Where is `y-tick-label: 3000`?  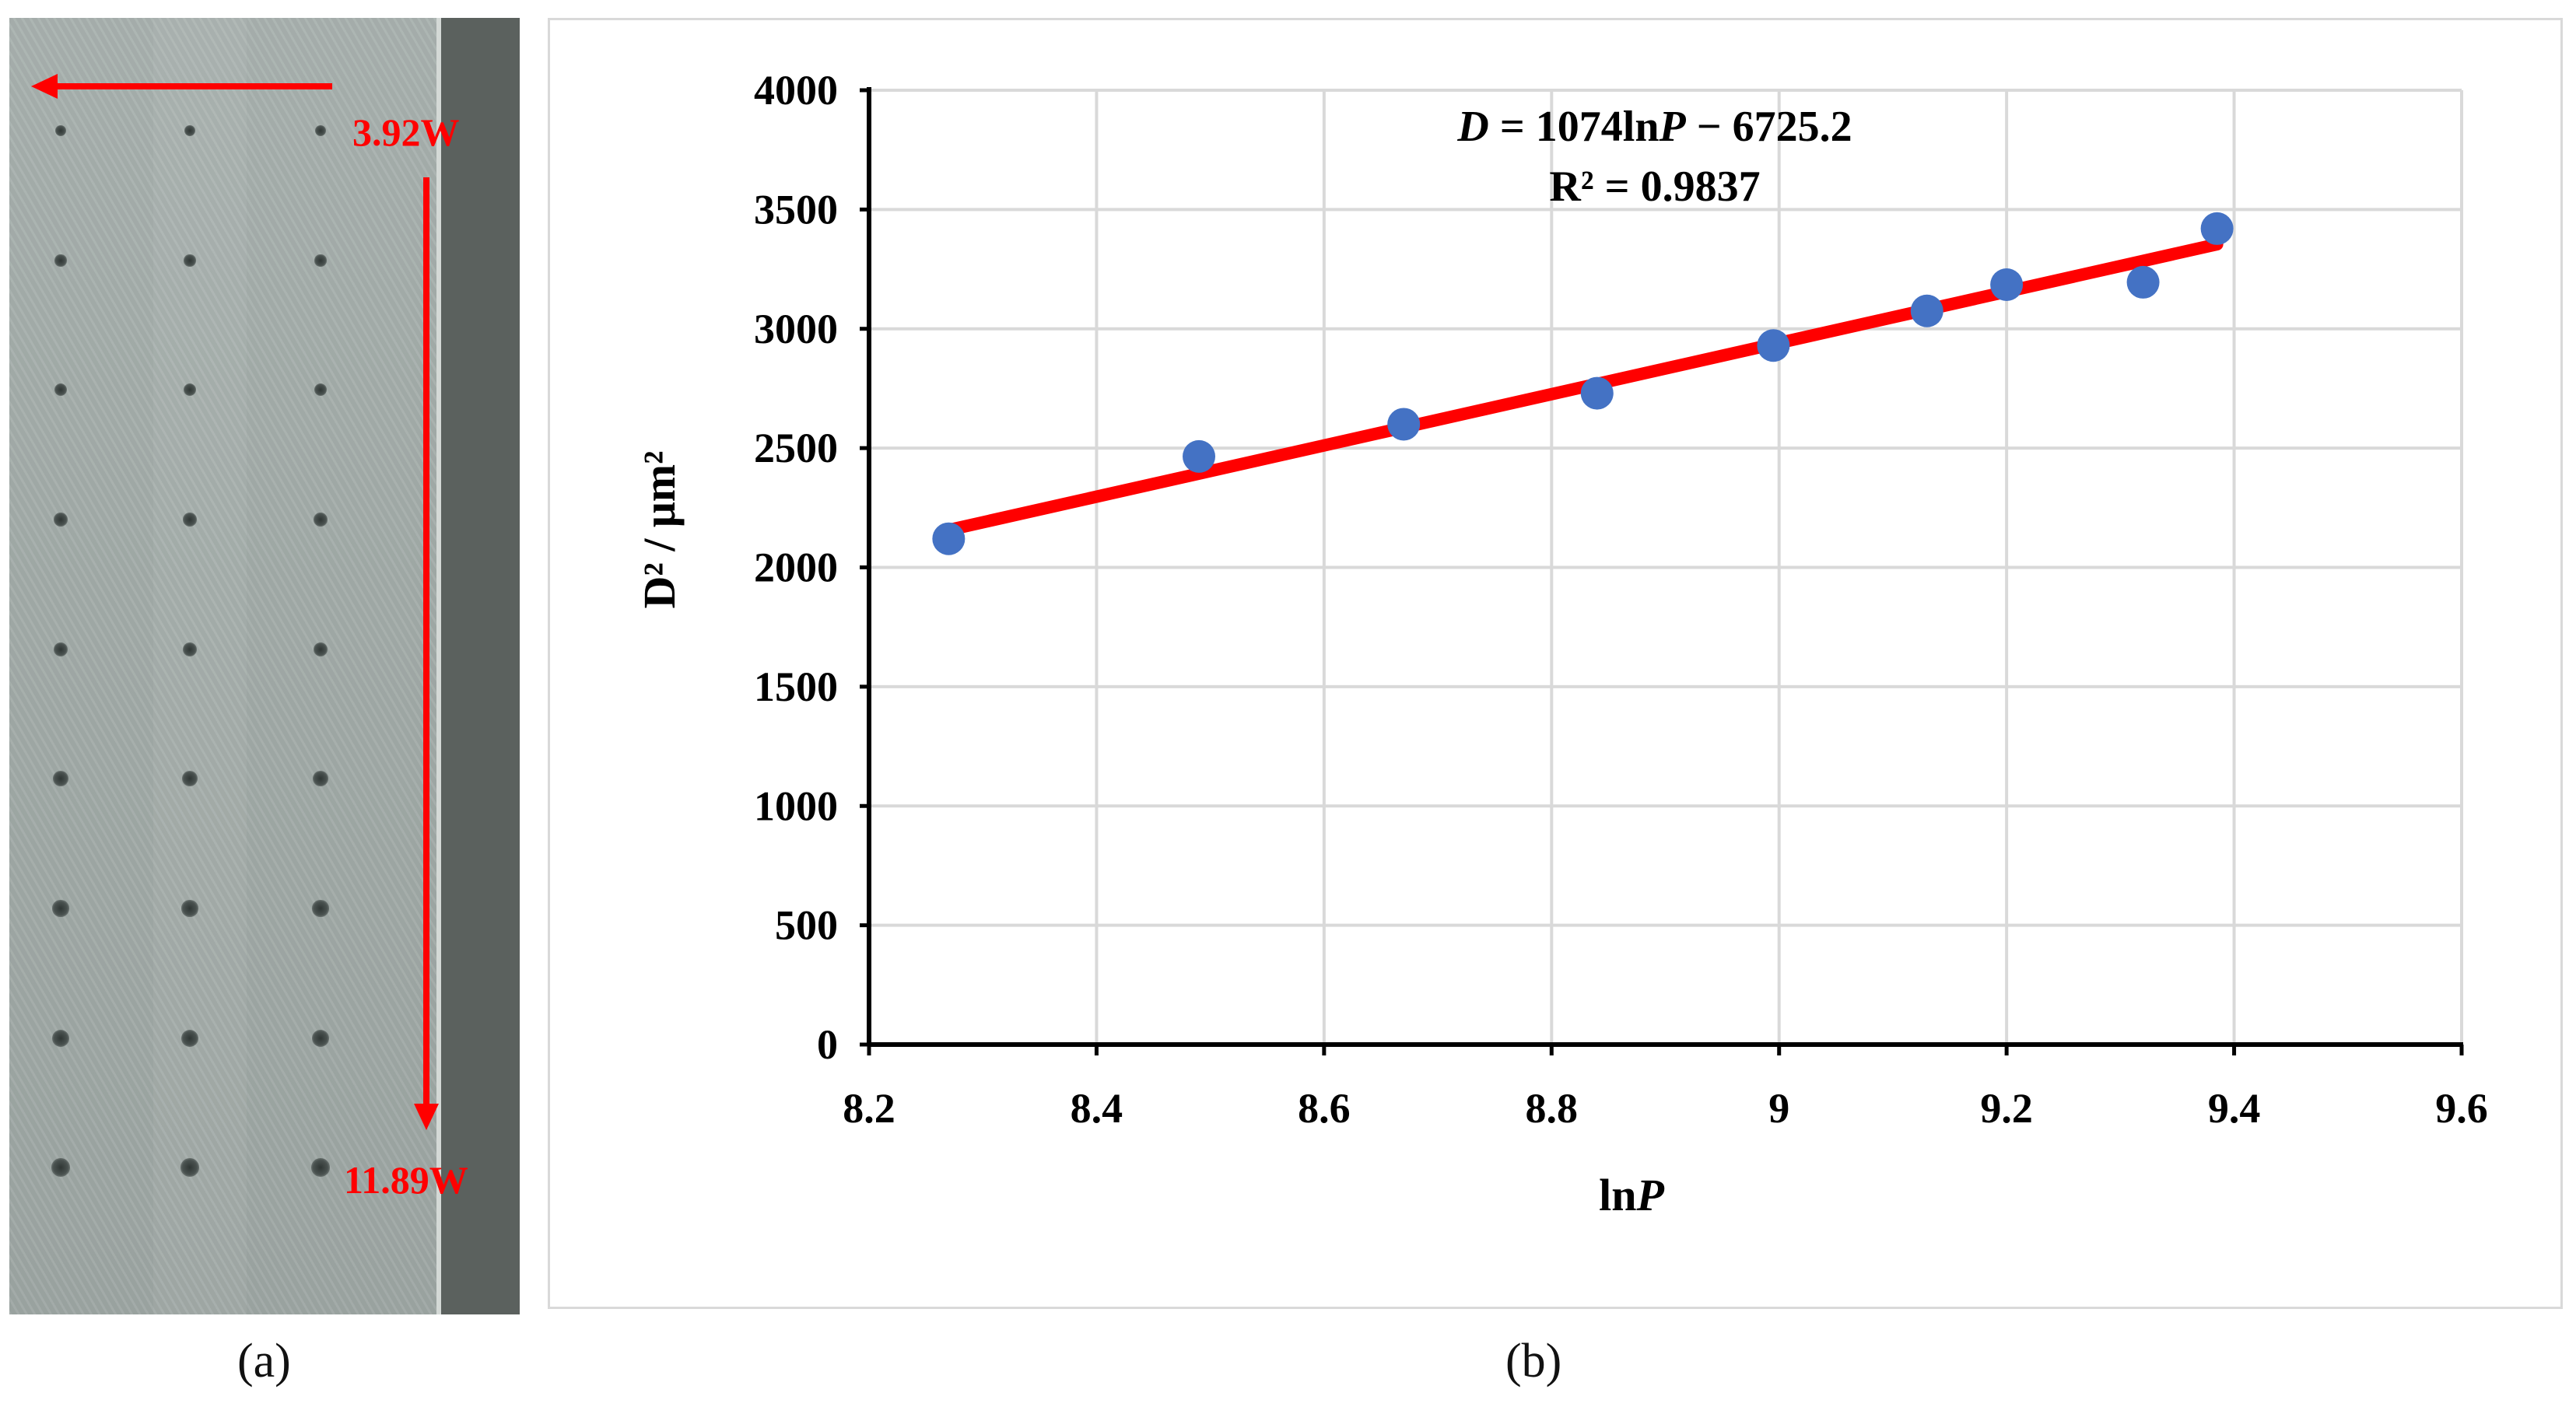 y-tick-label: 3000 is located at coordinates (796, 329).